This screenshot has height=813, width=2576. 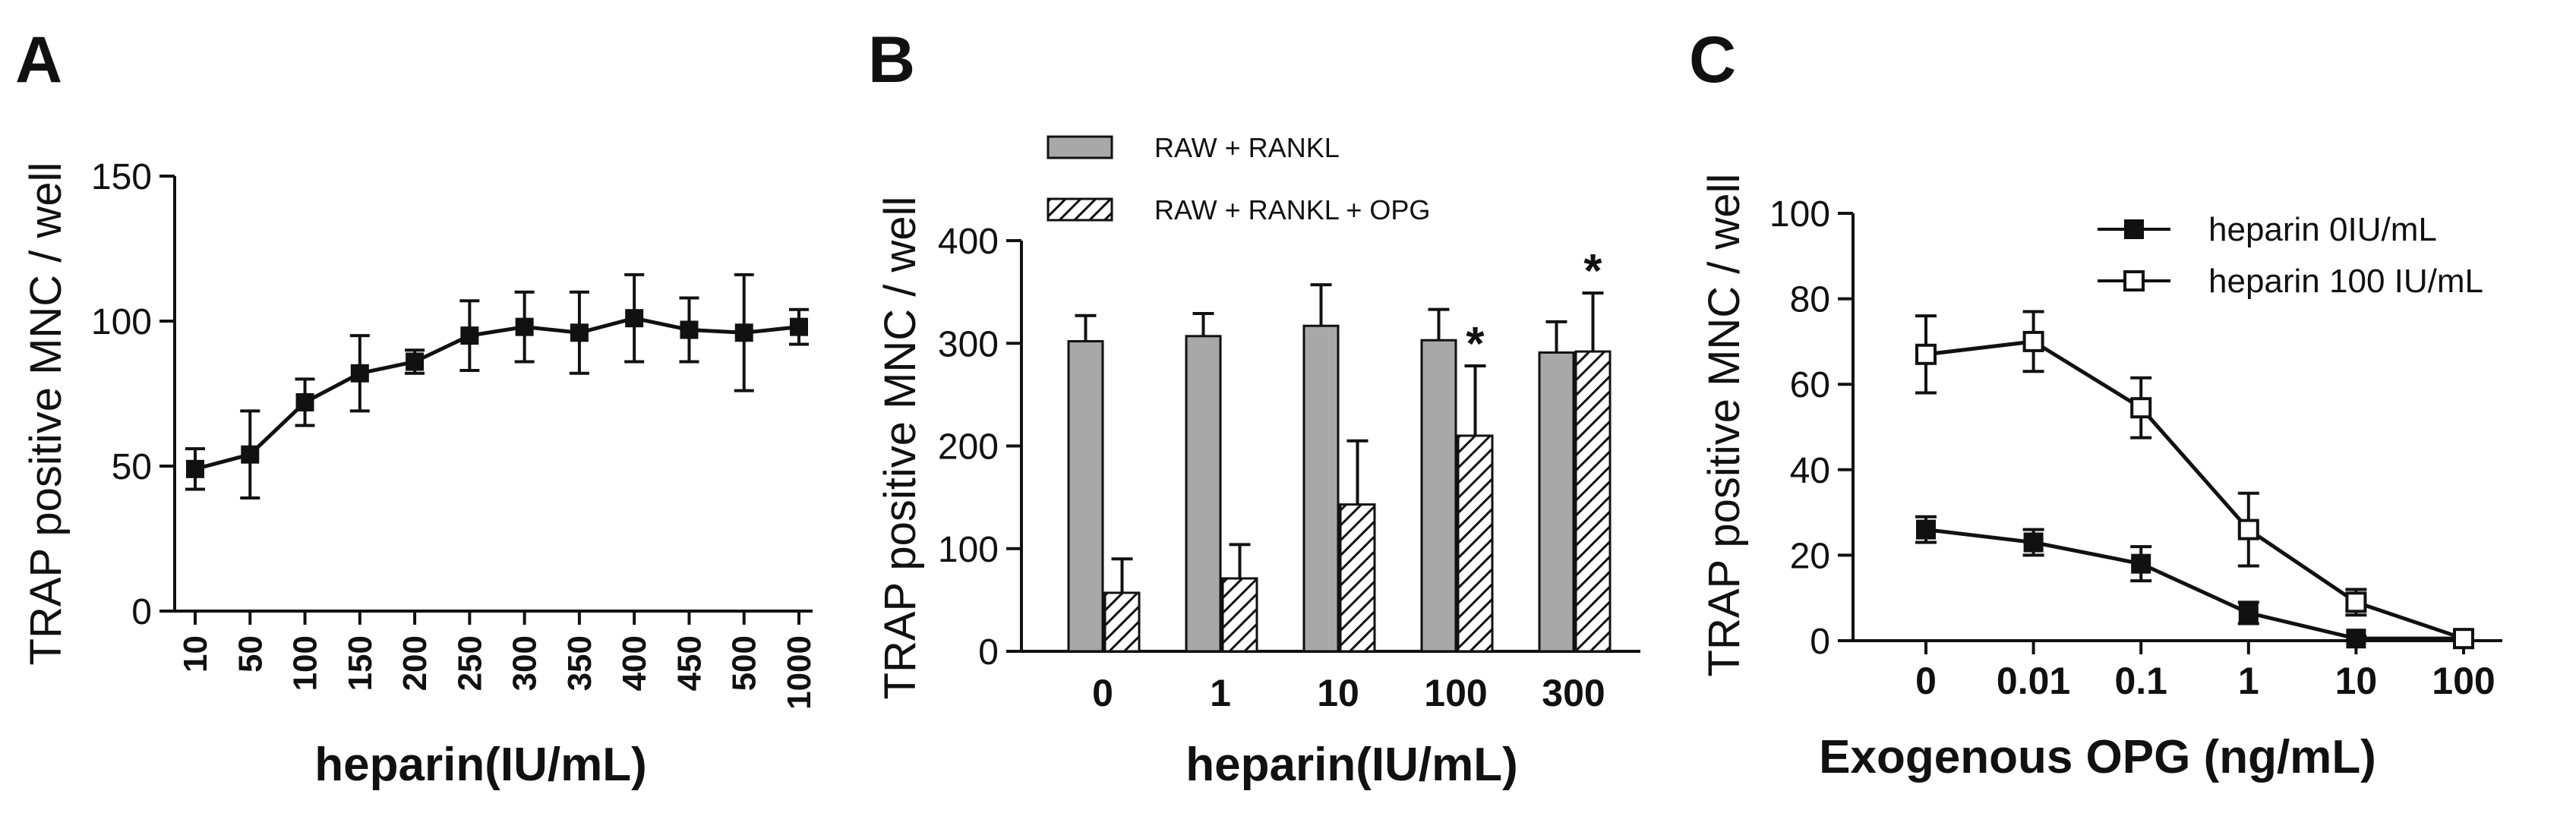 I want to click on panel-a-plot, so click(x=497, y=386).